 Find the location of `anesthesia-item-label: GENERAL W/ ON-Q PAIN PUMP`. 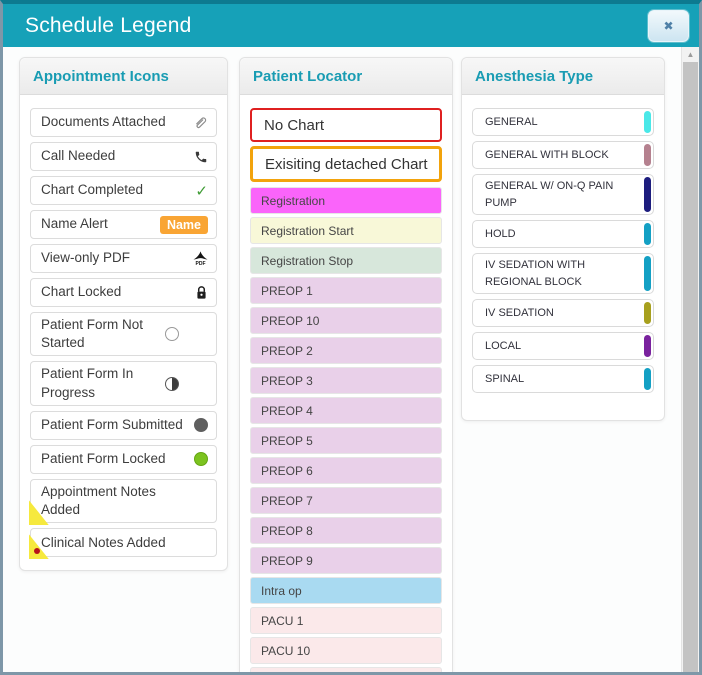

anesthesia-item-label: GENERAL W/ ON-Q PAIN PUMP is located at coordinates (549, 194).